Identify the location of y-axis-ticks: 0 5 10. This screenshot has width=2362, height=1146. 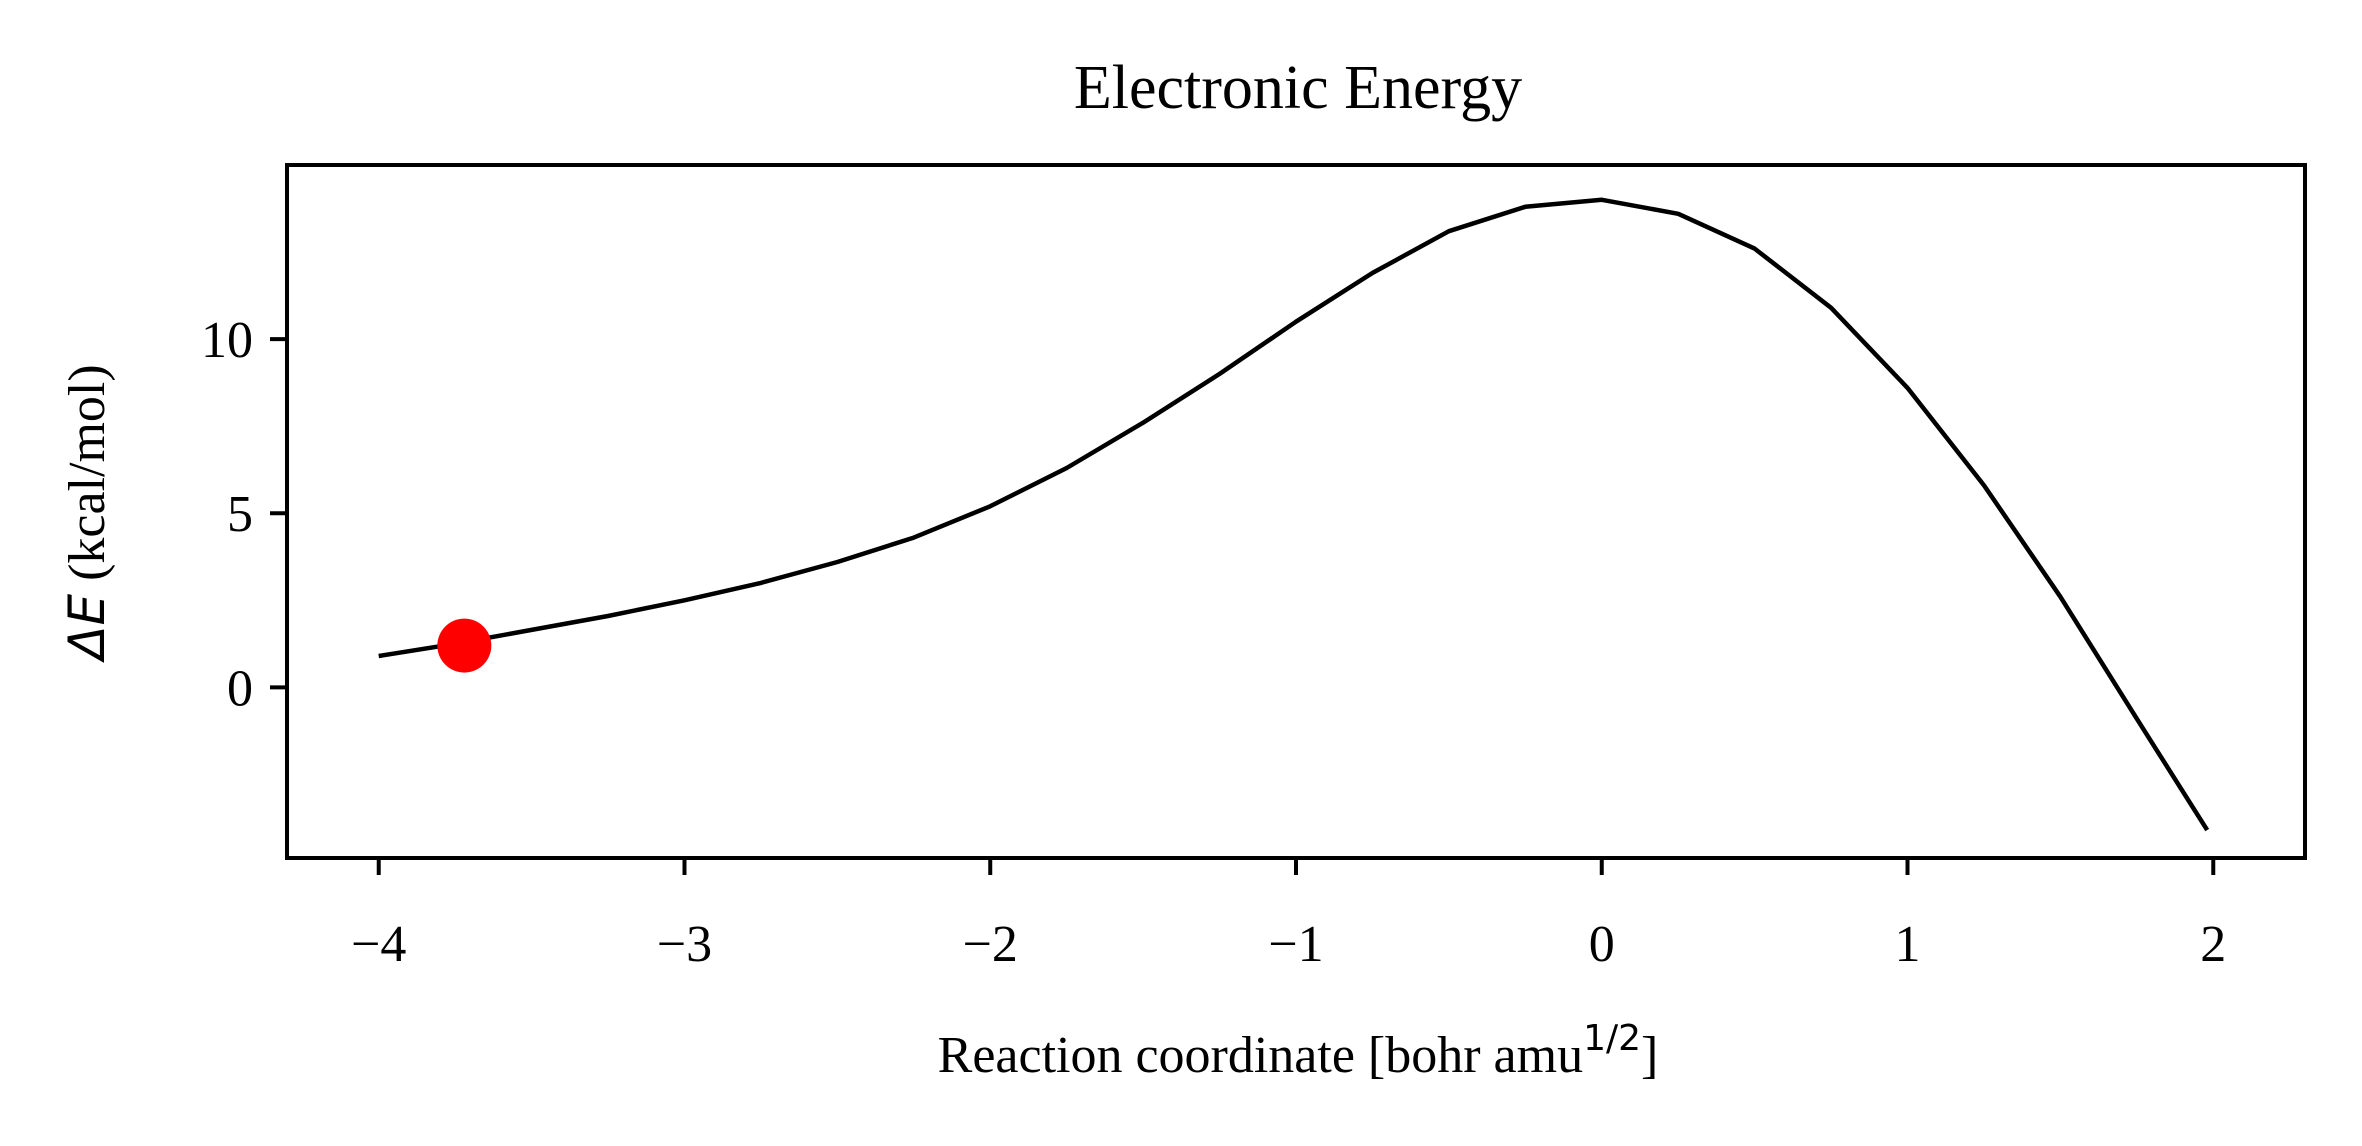
(244, 514).